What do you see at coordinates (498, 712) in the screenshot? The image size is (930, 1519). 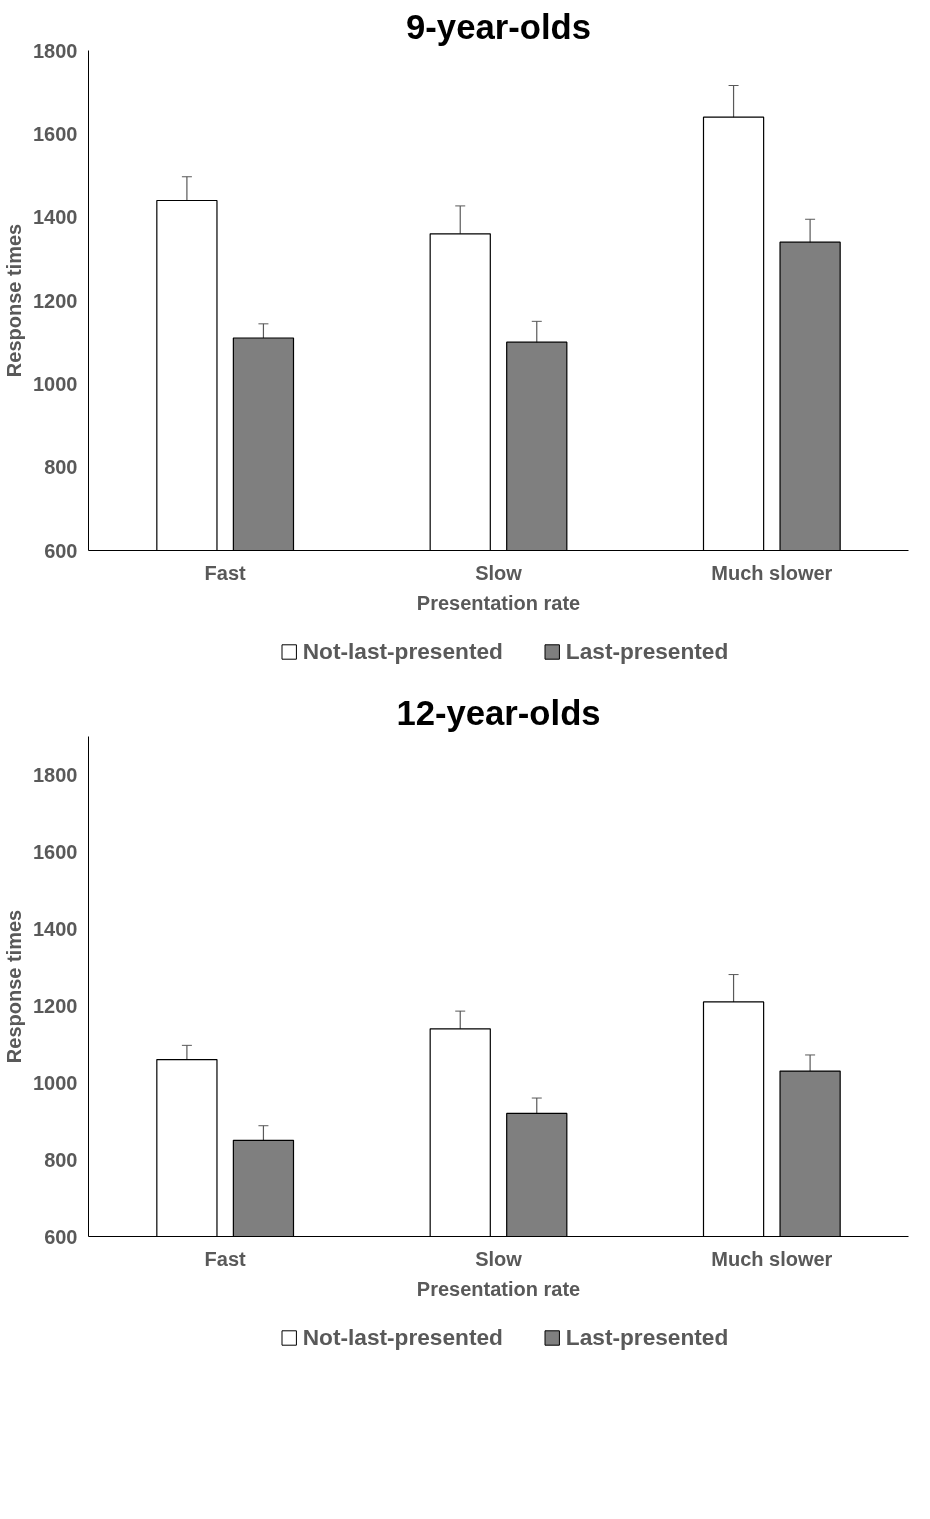 I see `chart-title: 12-year-olds` at bounding box center [498, 712].